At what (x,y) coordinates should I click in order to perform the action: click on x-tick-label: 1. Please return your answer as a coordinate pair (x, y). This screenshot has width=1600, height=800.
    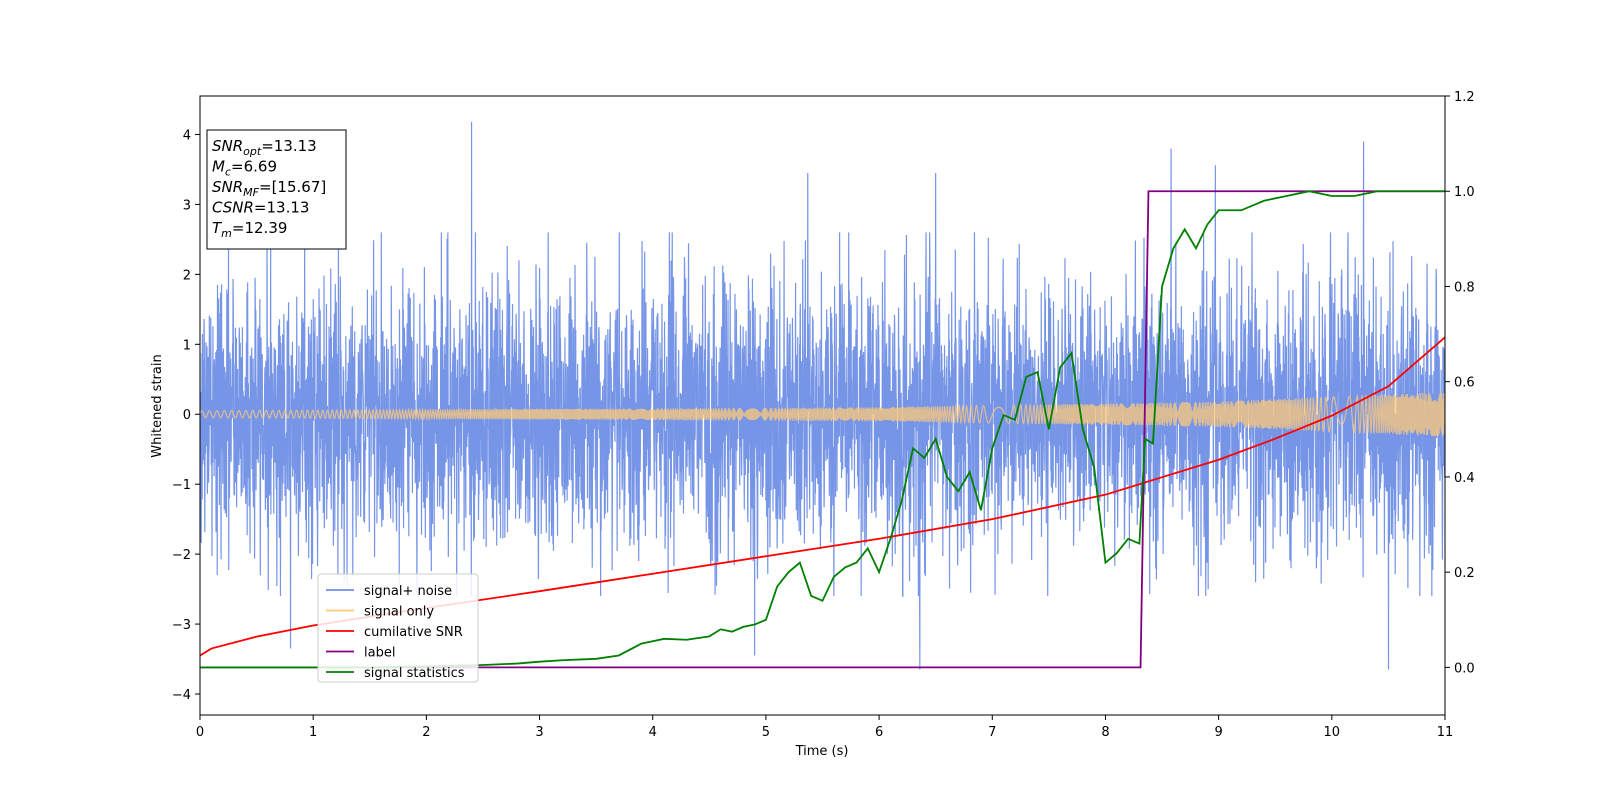
    Looking at the image, I should click on (313, 732).